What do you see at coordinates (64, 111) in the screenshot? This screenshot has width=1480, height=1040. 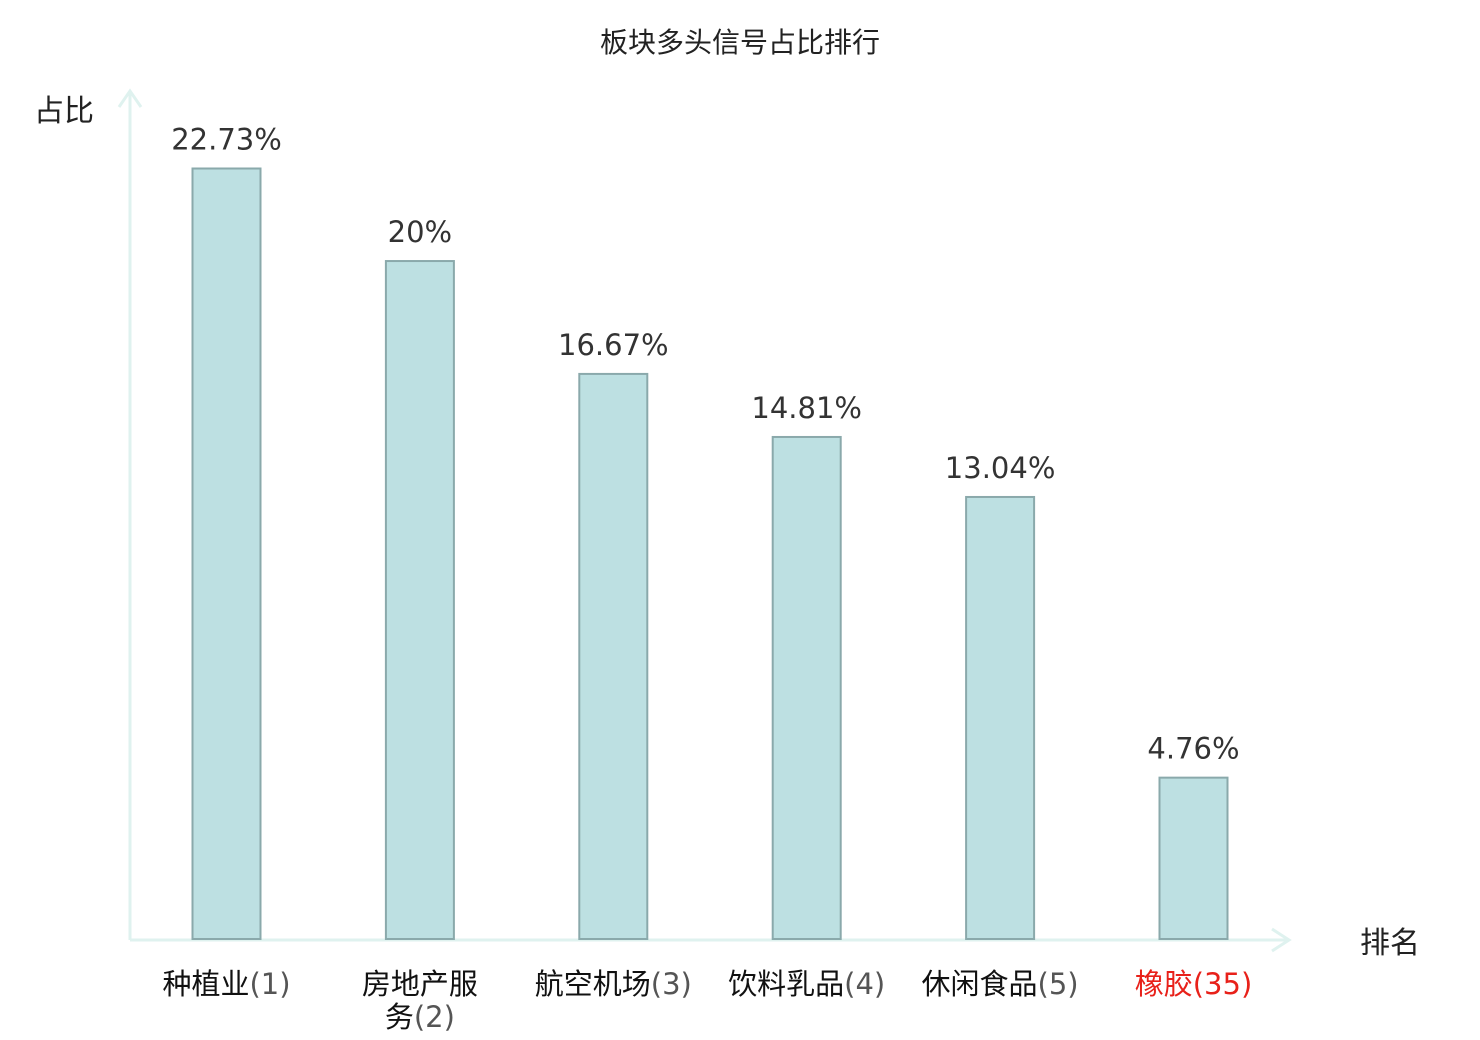 I see `y-axis-label: 占比` at bounding box center [64, 111].